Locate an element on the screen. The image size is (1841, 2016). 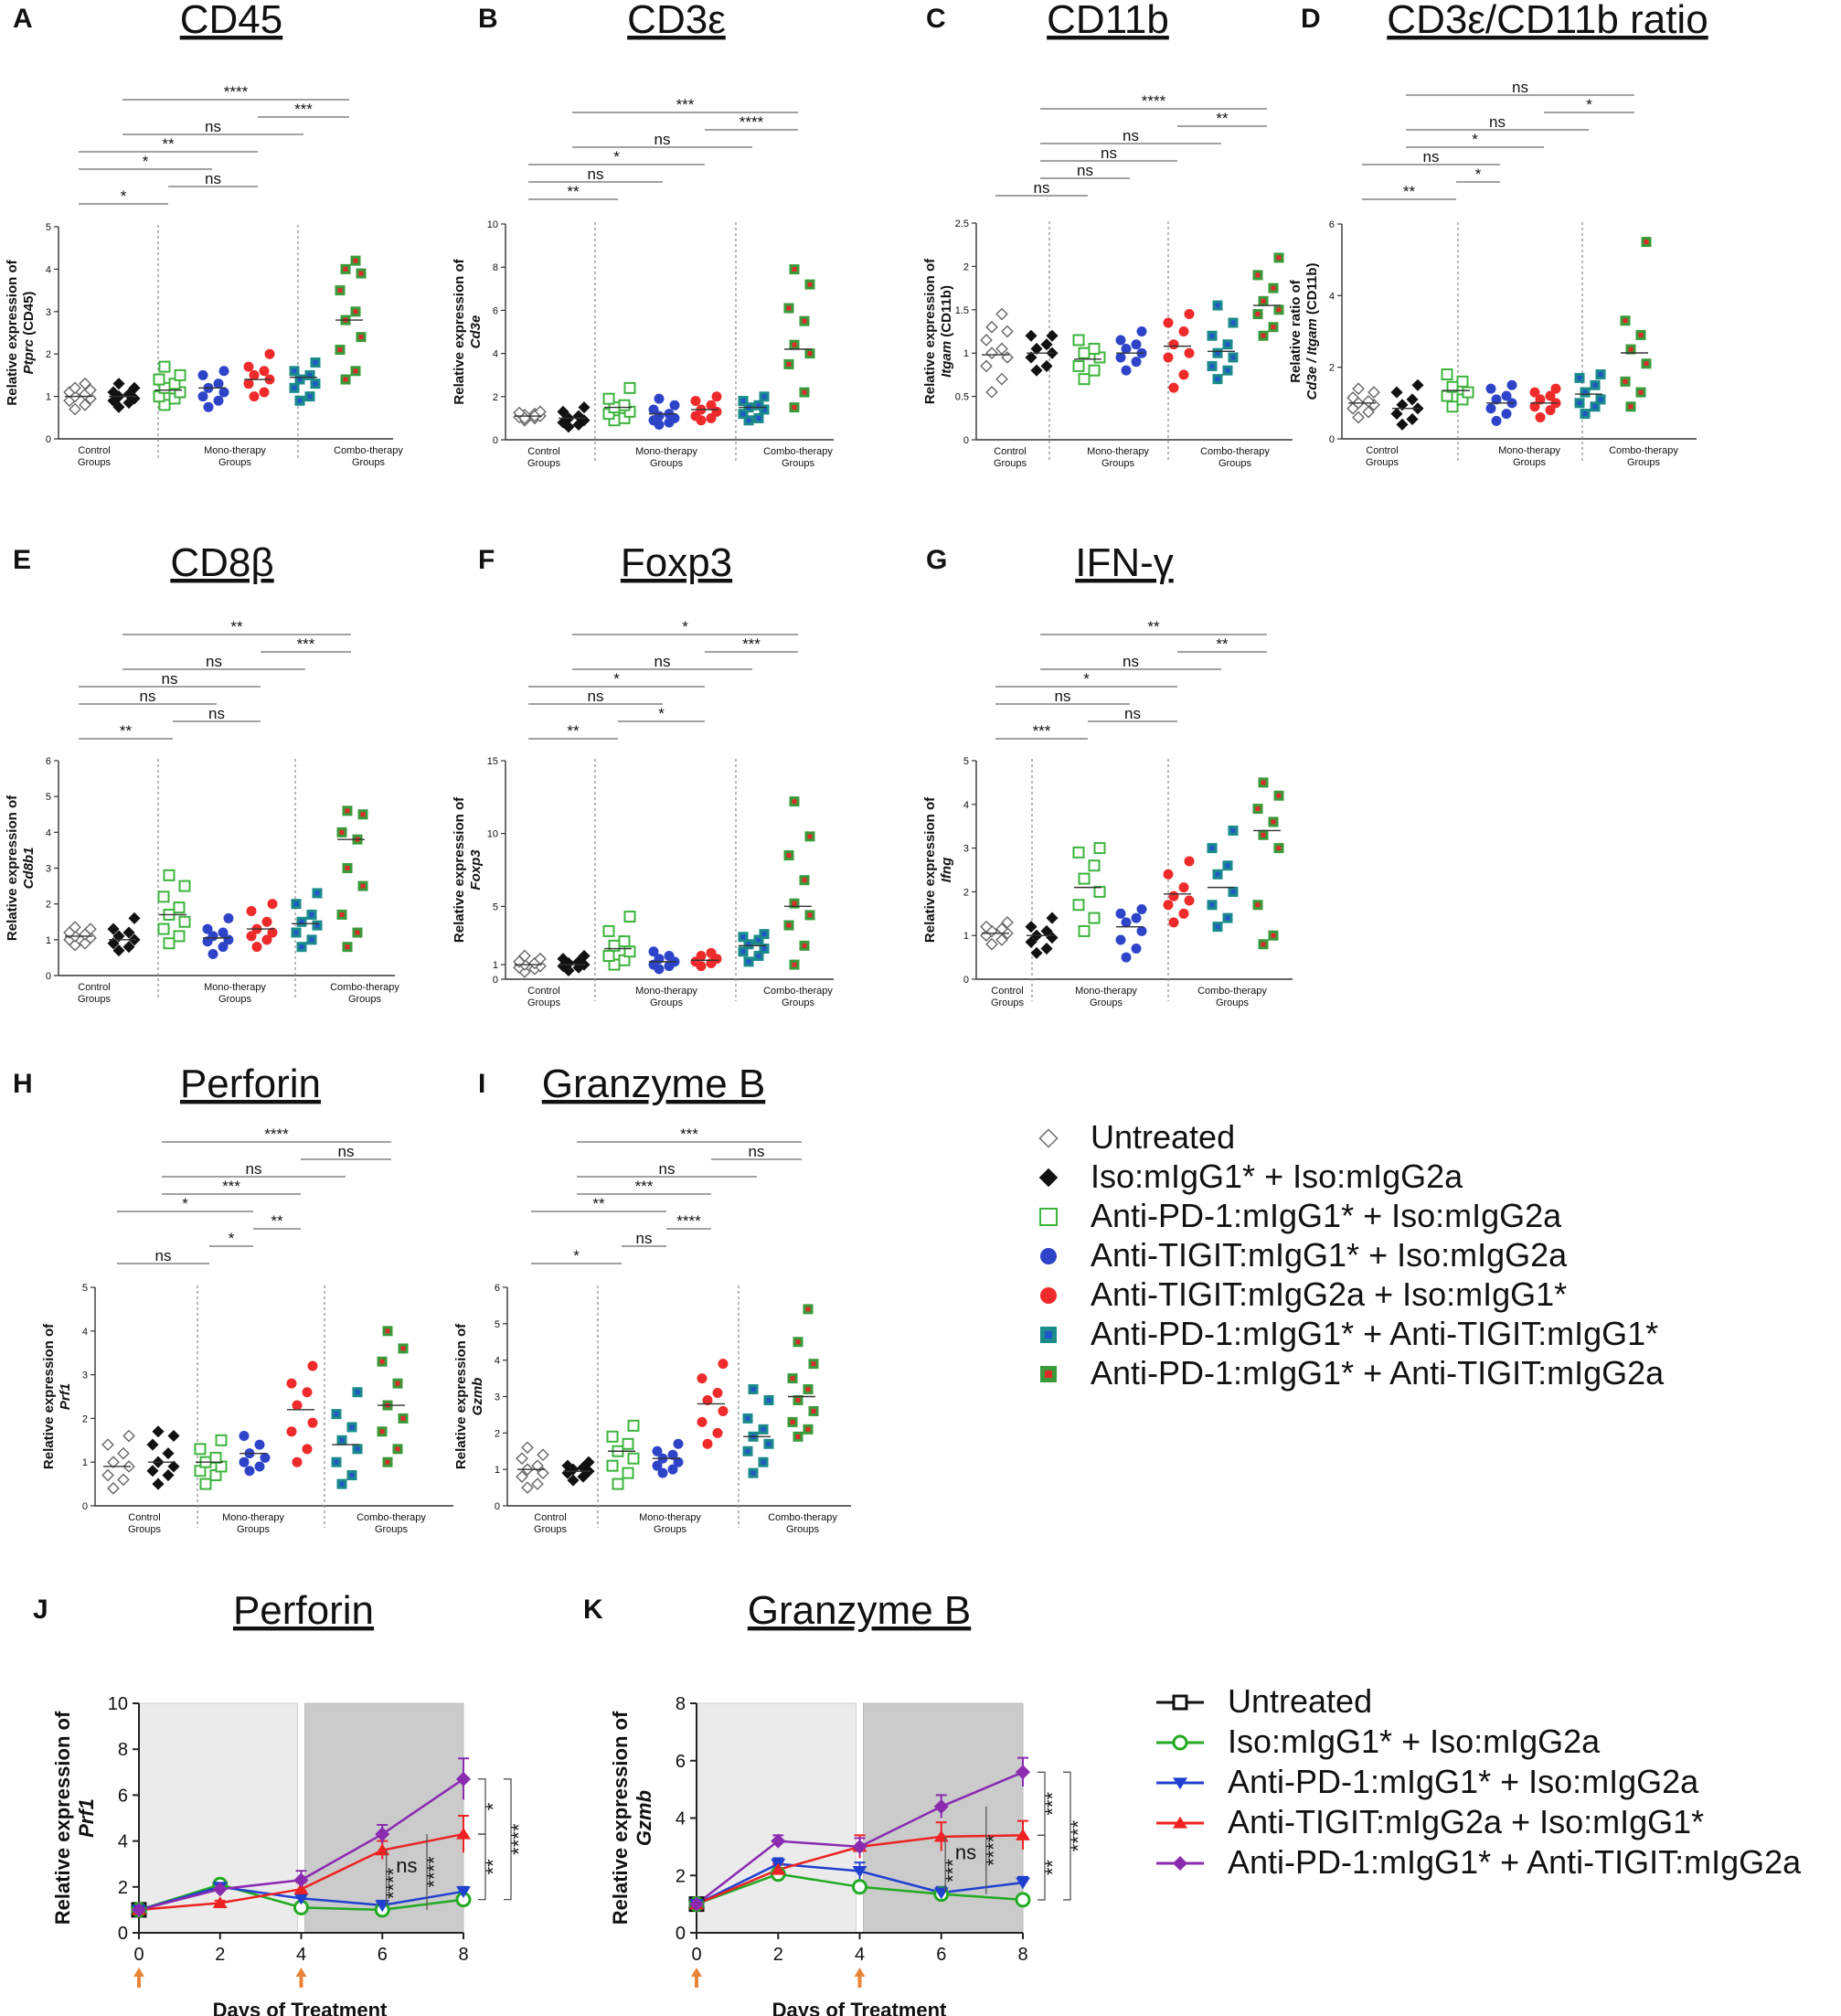
y-tick-label: 3 is located at coordinates (49, 312).